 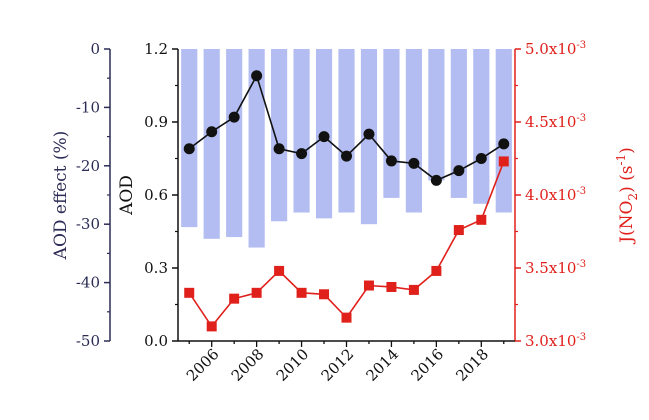 I want to click on x-tick-label: 2006, so click(x=203, y=365).